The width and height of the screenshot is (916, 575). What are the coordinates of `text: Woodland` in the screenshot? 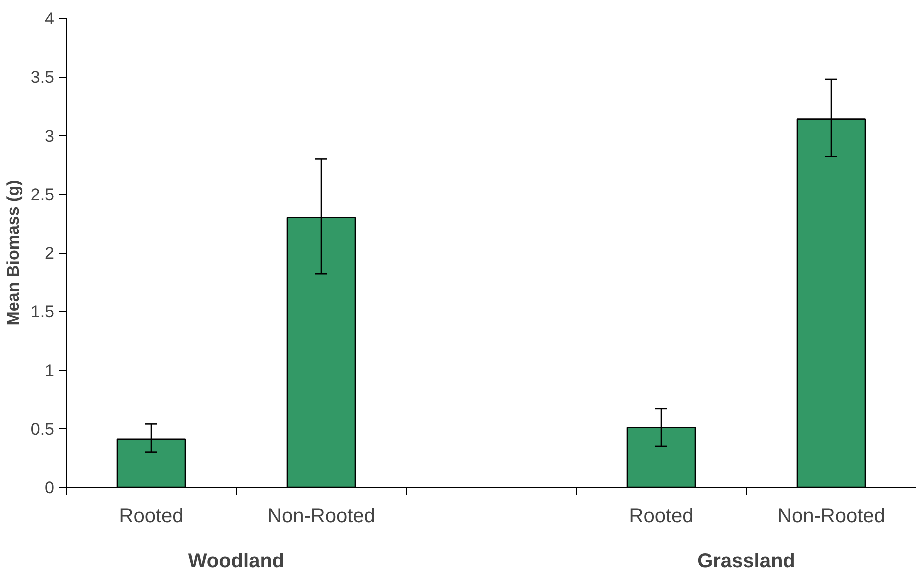 It's located at (236, 561).